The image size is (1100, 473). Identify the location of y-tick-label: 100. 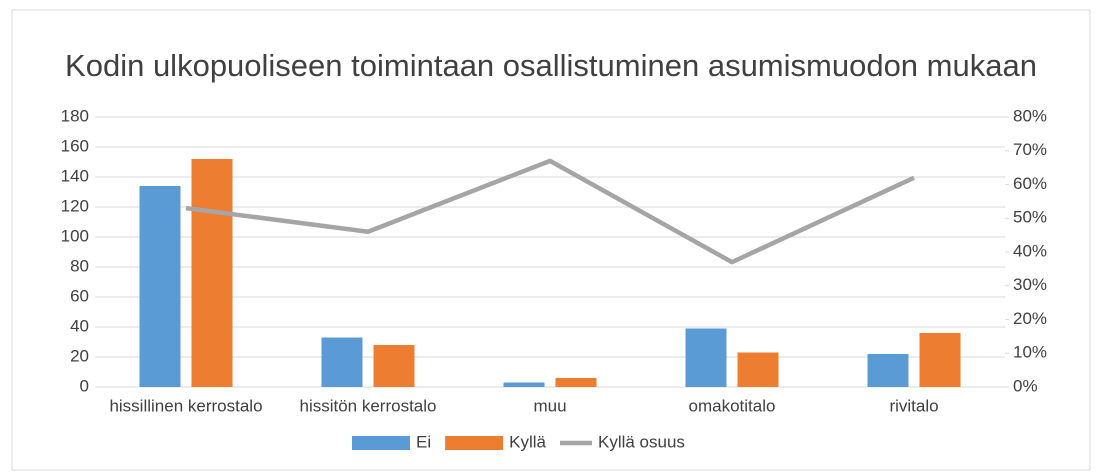
(75, 235).